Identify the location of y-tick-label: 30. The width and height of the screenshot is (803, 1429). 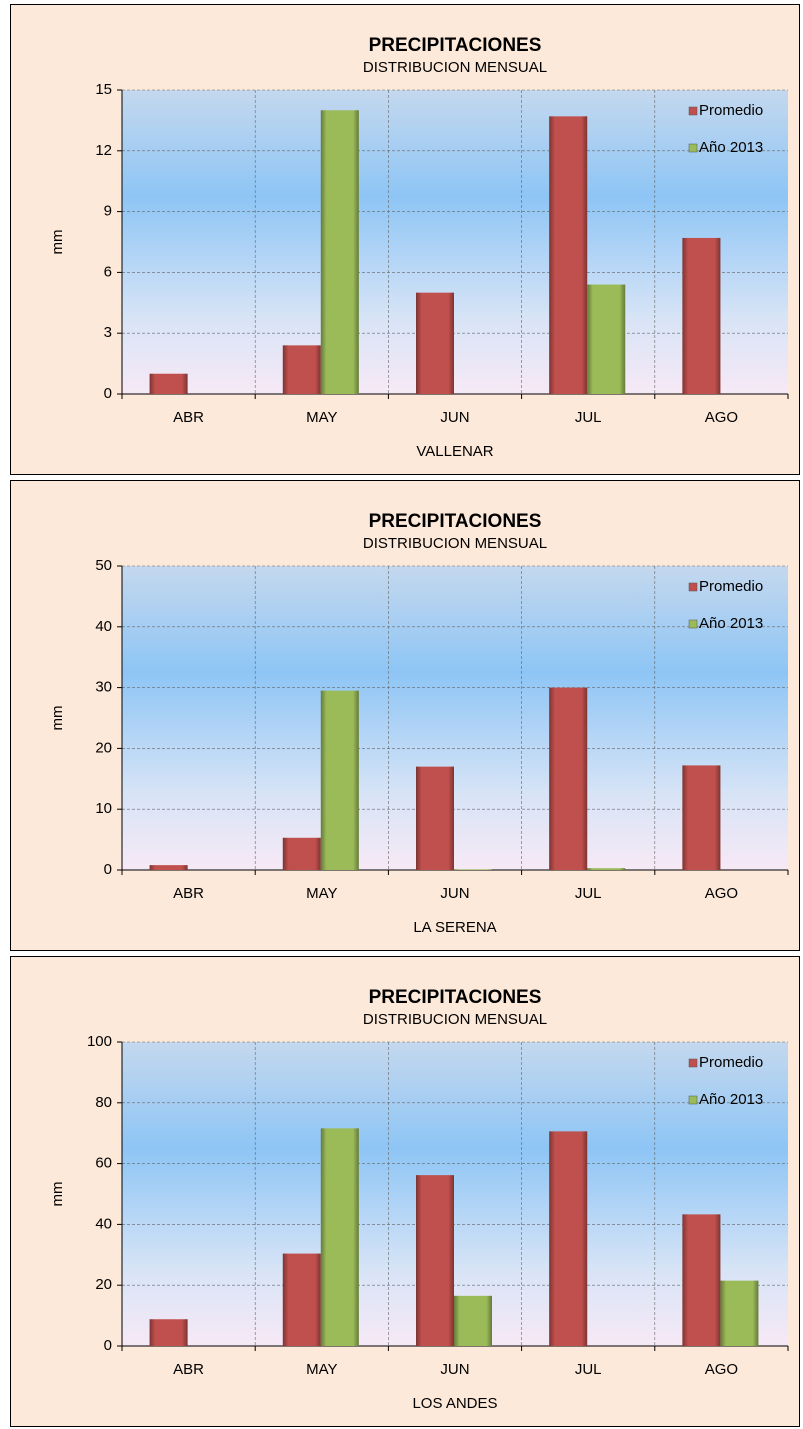
(103, 687).